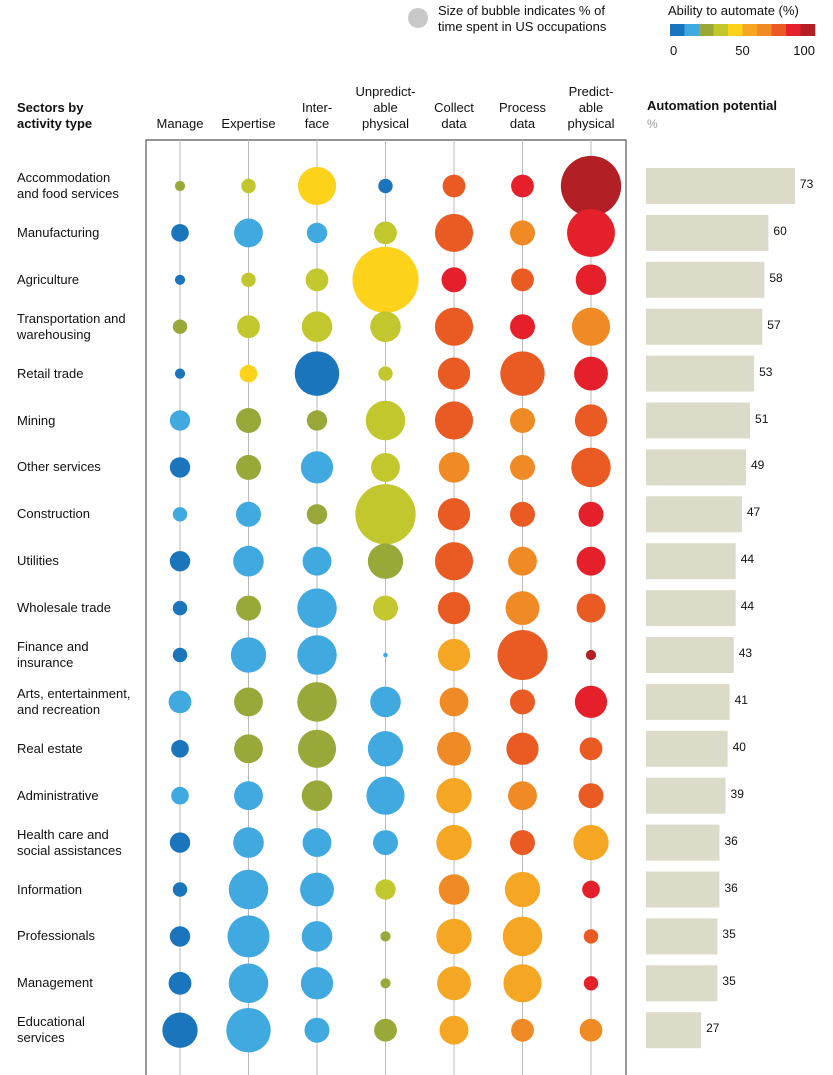  What do you see at coordinates (729, 934) in the screenshot?
I see `bar-value-label: 35` at bounding box center [729, 934].